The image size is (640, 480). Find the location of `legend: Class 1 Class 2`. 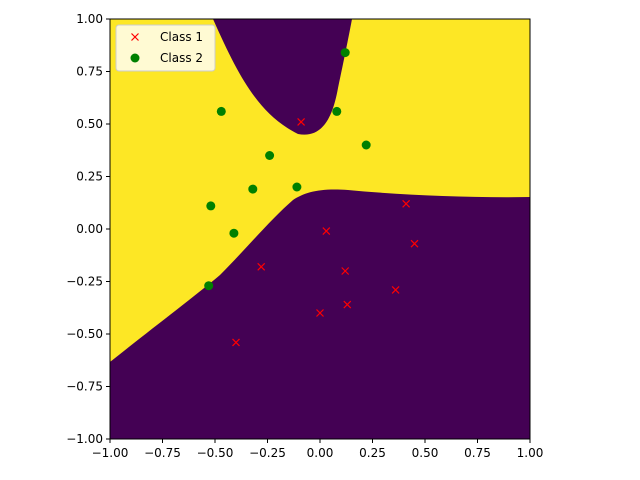

legend: Class 1 Class 2 is located at coordinates (165, 48).